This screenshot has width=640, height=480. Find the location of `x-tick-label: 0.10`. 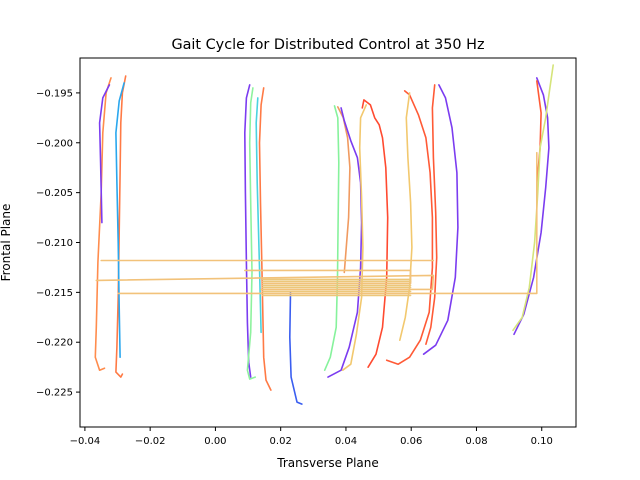

x-tick-label: 0.10 is located at coordinates (542, 441).